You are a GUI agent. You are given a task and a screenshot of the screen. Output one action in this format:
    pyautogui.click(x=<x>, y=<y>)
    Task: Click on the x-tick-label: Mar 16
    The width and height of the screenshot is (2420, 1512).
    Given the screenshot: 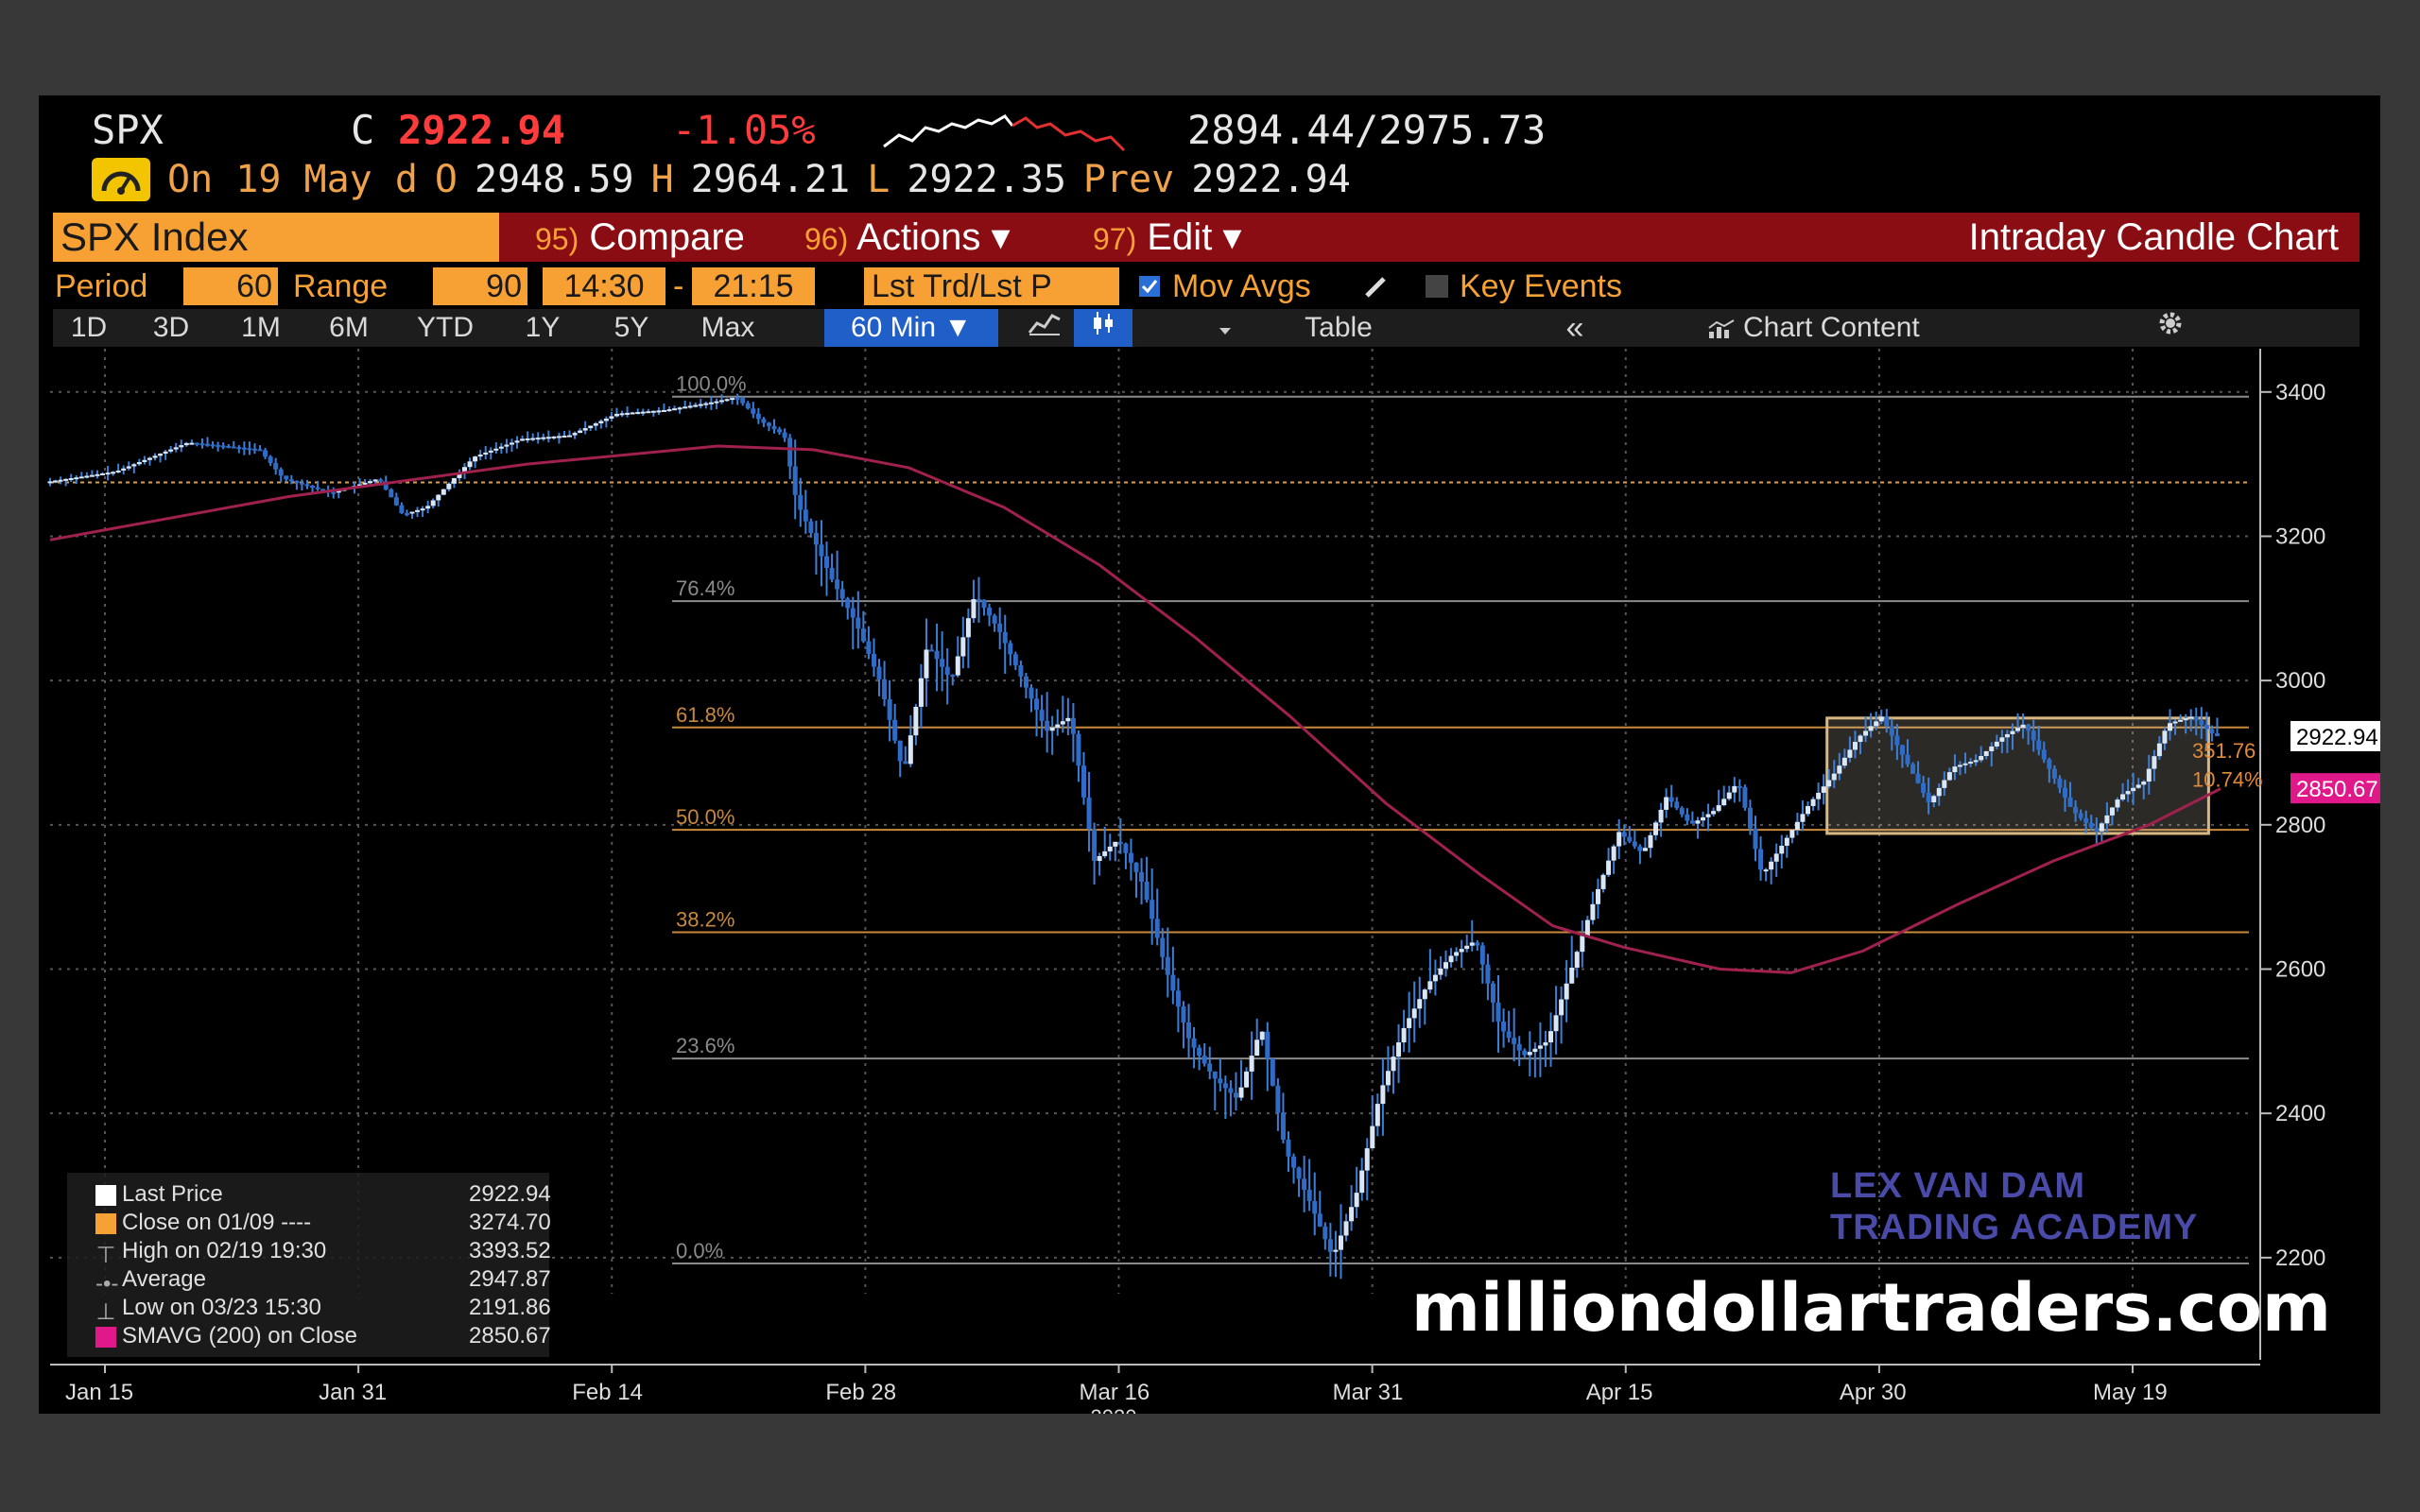 What is the action you would take?
    pyautogui.click(x=1115, y=1392)
    